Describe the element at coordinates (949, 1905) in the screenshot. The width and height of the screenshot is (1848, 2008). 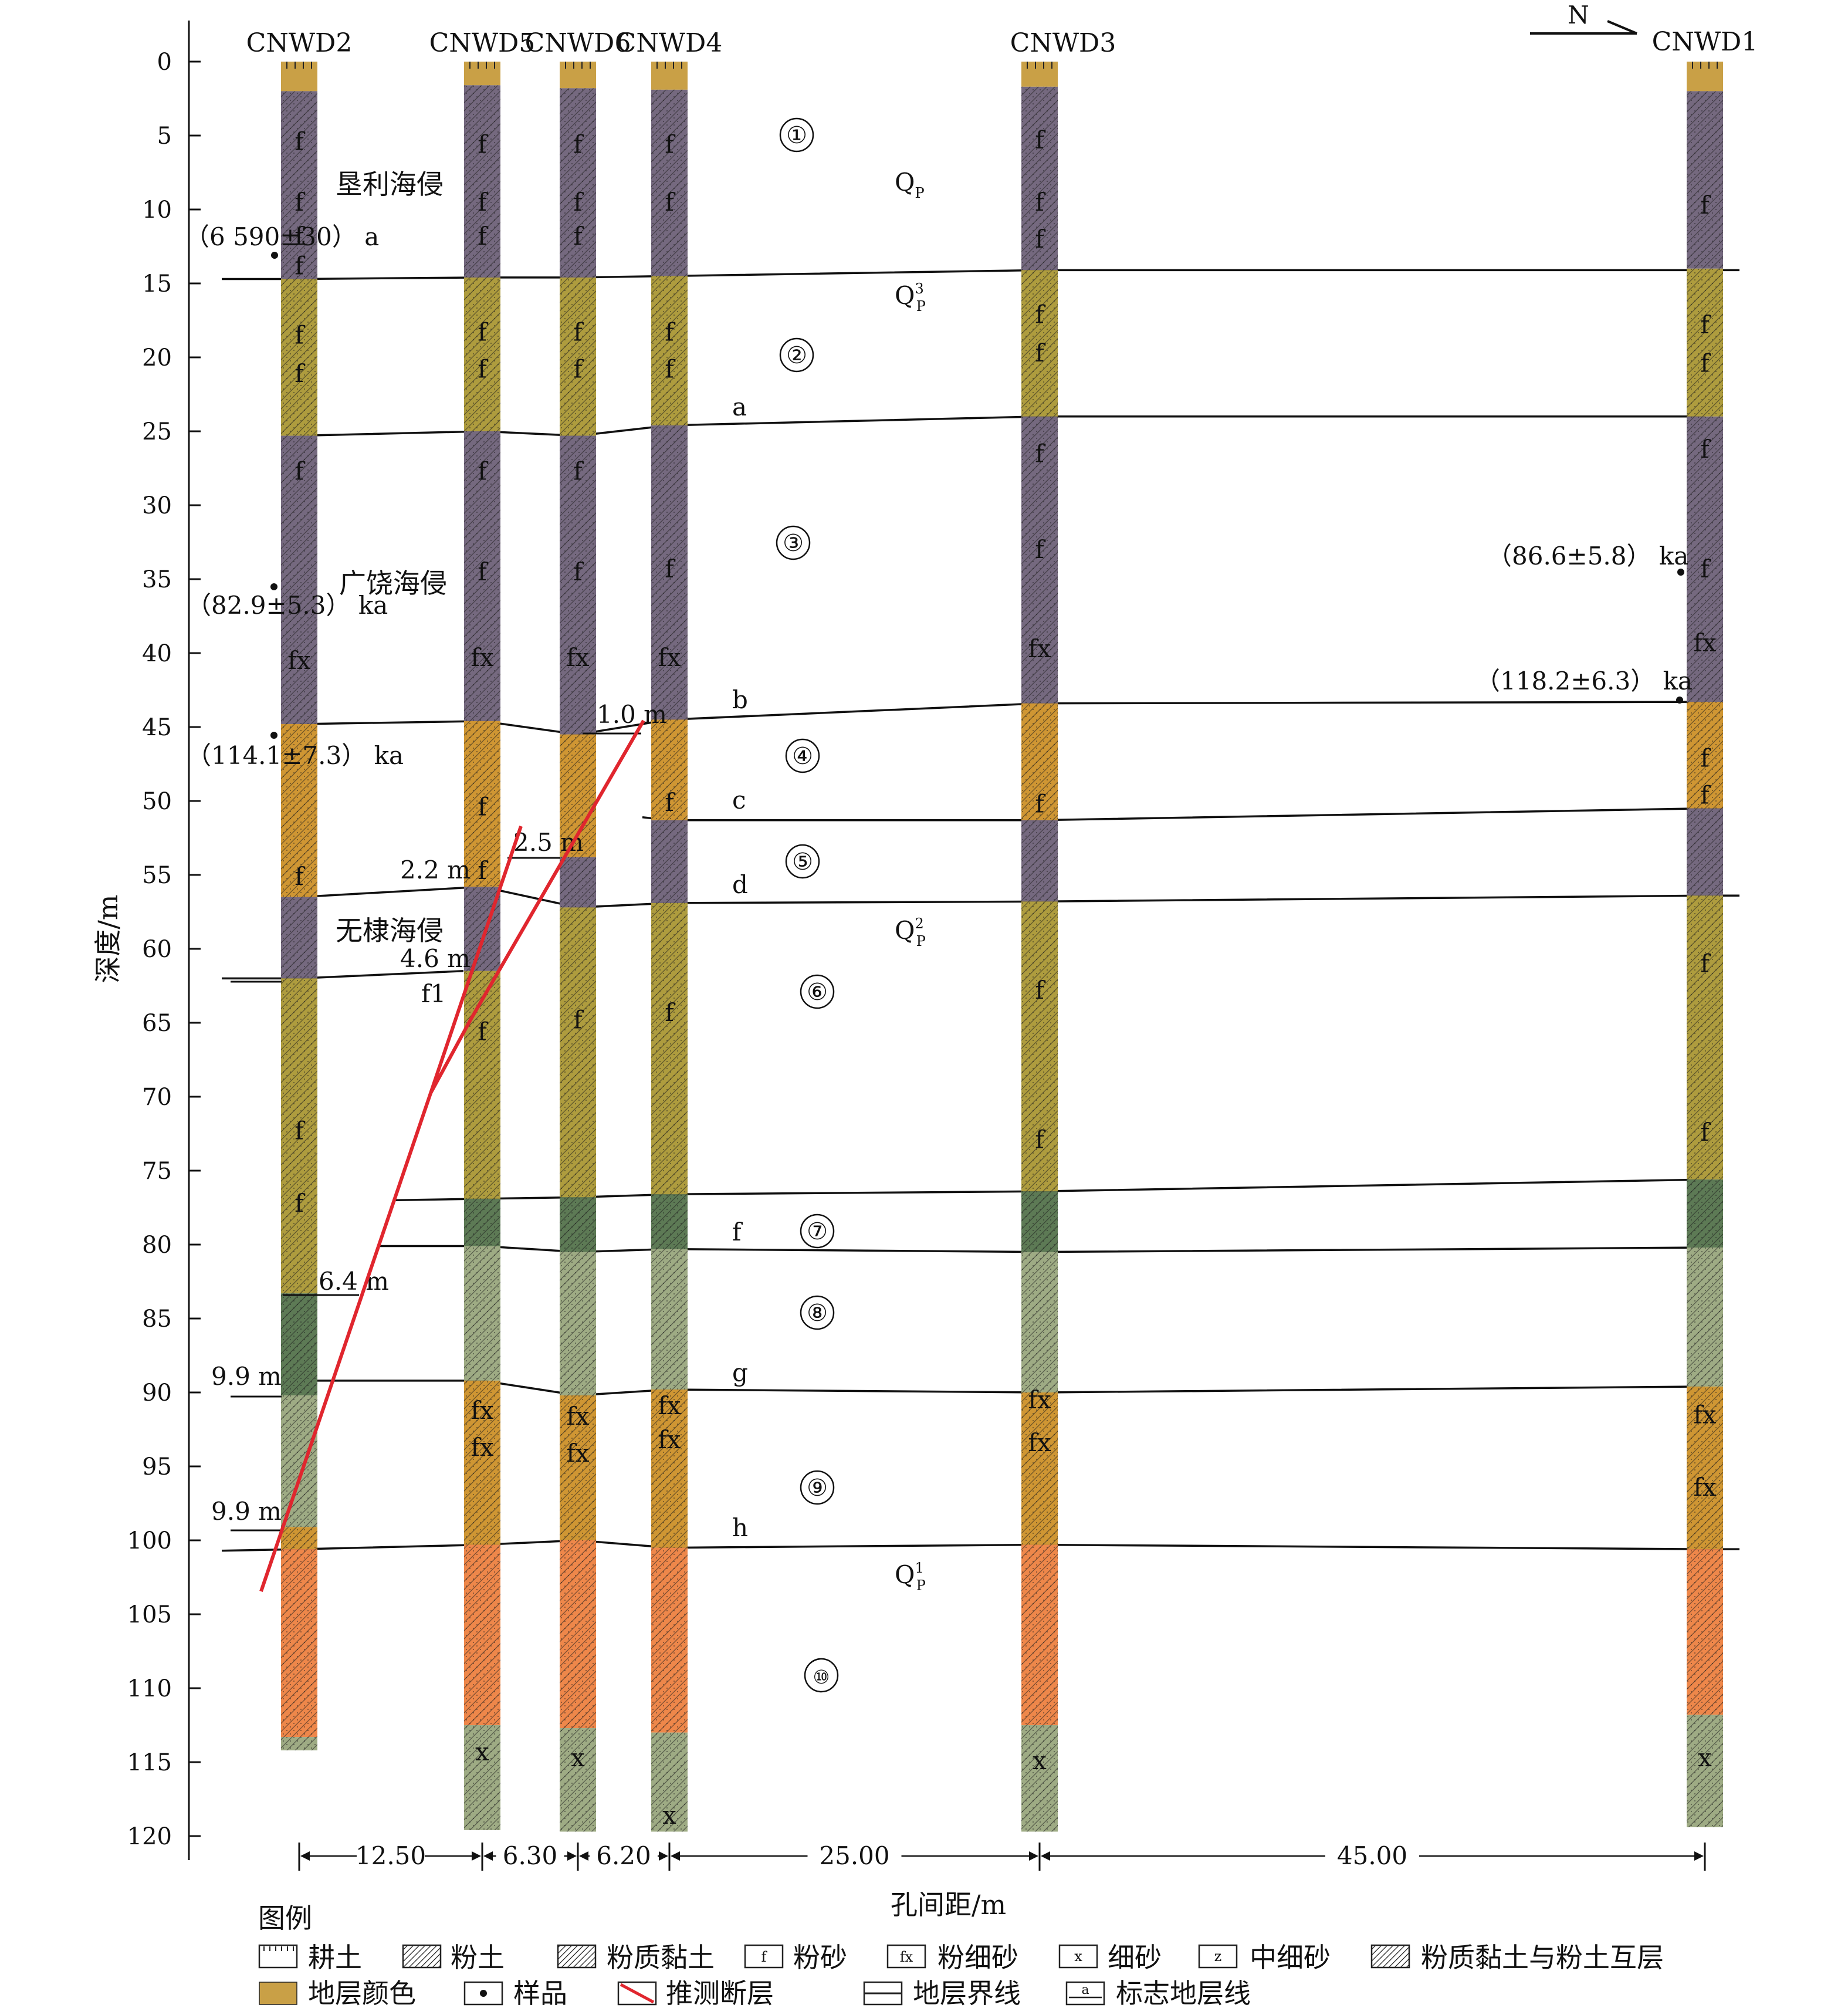
I see `spacing-label: 孔间距/m` at that location.